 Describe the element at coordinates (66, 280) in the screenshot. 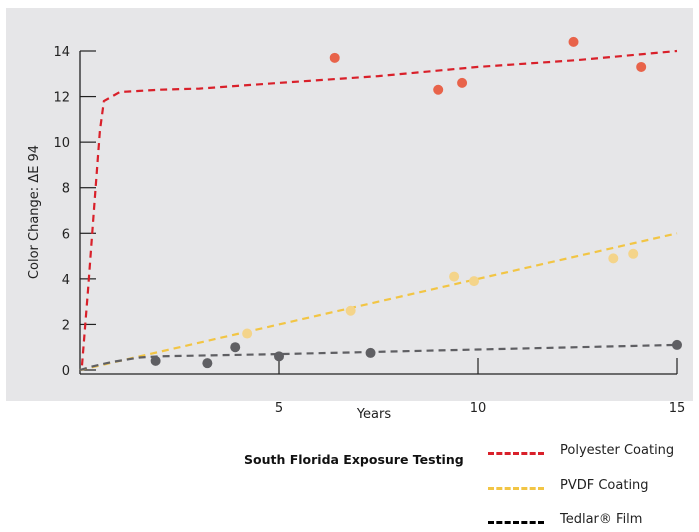

I see `y-tick-label: 4` at that location.